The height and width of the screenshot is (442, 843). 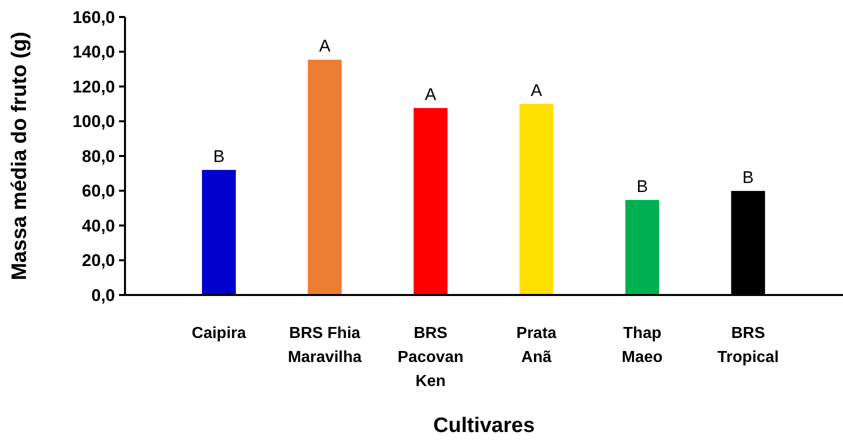 I want to click on x-tick-label: Thap Maeo, so click(x=642, y=345).